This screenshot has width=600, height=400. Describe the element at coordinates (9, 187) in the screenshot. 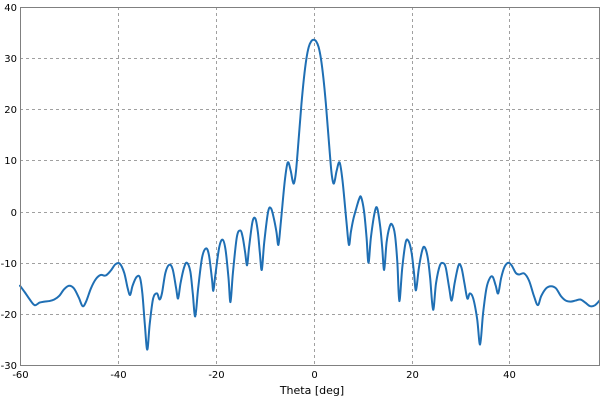

I see `y-axis-ticks: -30 -20 -10 0 10 20 30 40` at that location.